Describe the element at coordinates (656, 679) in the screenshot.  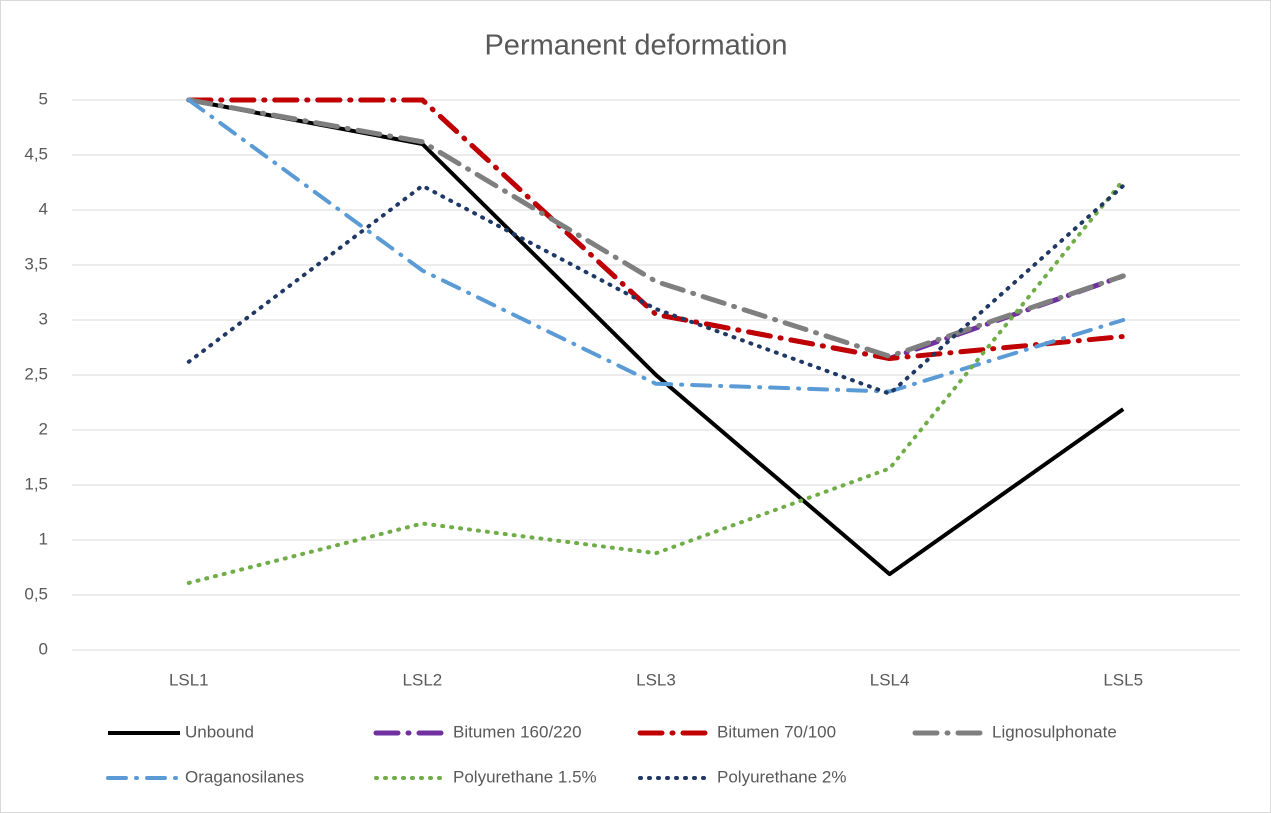
I see `x-tick-label: LSL3` at that location.